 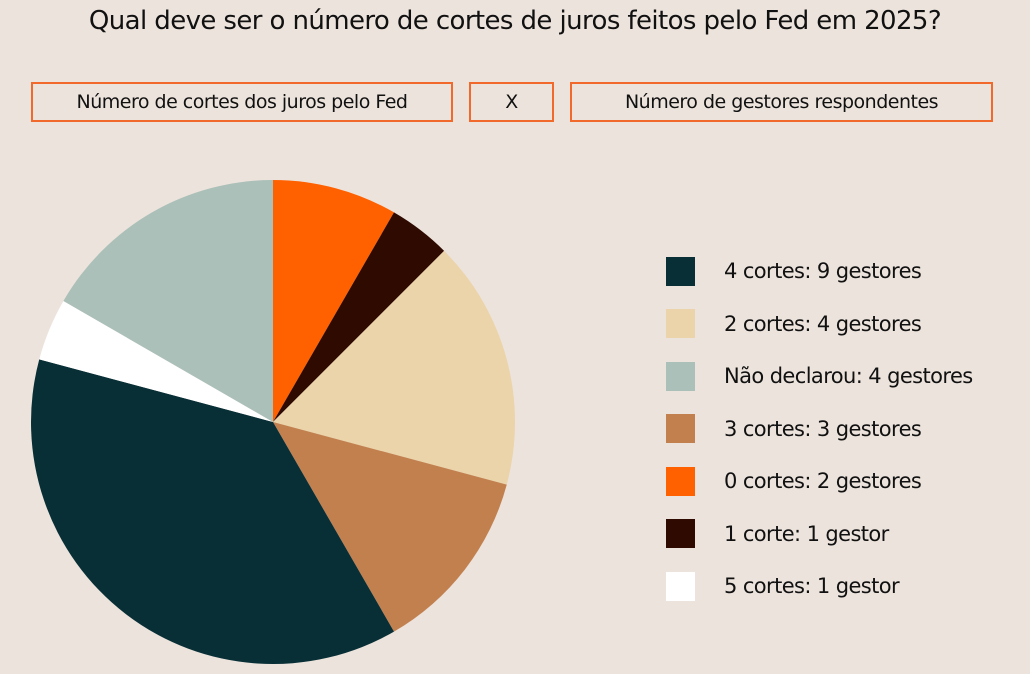 I want to click on legend-item: 2 cortes: 4 gestores, so click(x=794, y=324).